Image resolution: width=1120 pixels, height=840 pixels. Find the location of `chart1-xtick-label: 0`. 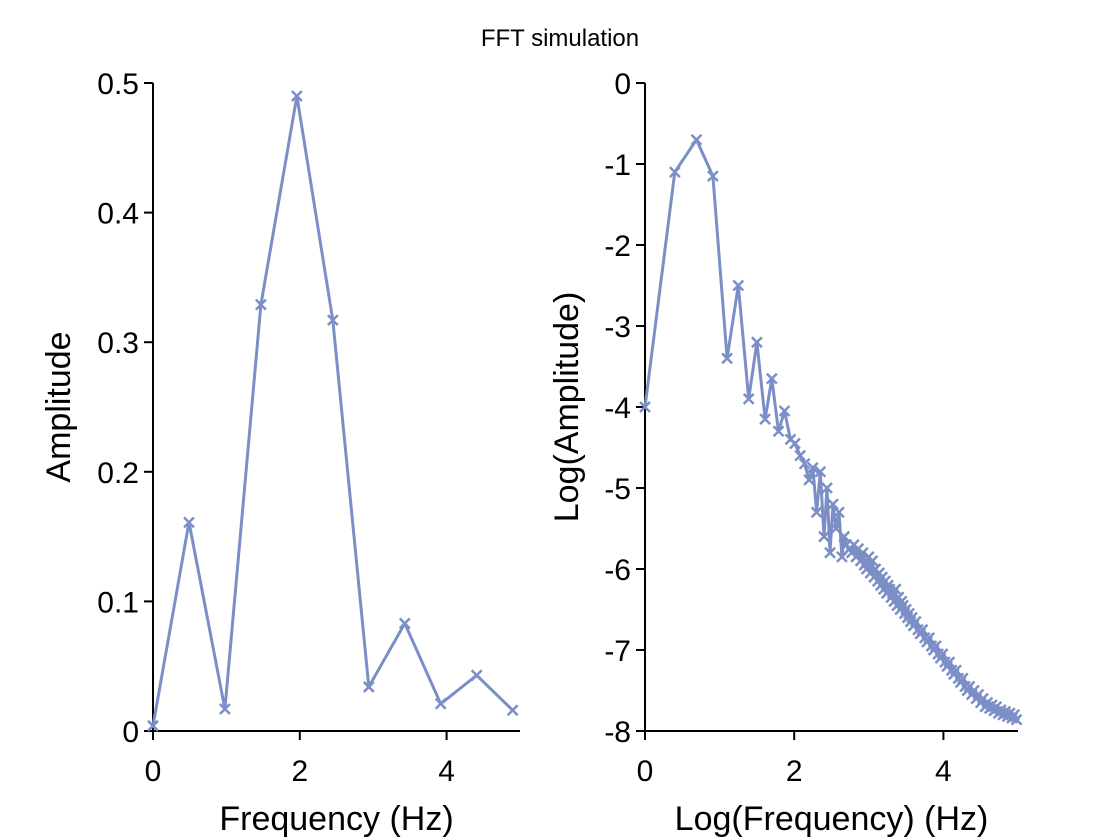

chart1-xtick-label: 0 is located at coordinates (645, 771).